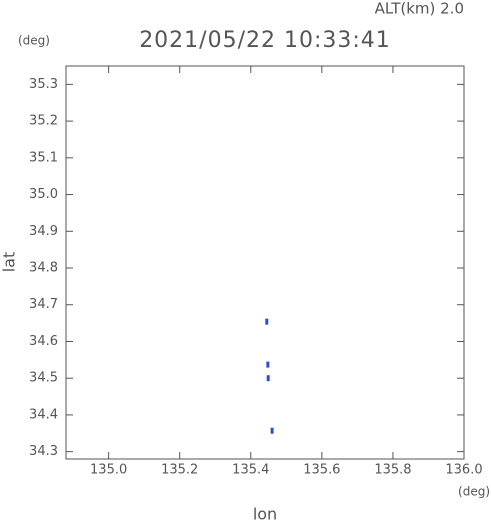 The height and width of the screenshot is (521, 491). Describe the element at coordinates (43, 84) in the screenshot. I see `y-tick-label: 35.3` at that location.